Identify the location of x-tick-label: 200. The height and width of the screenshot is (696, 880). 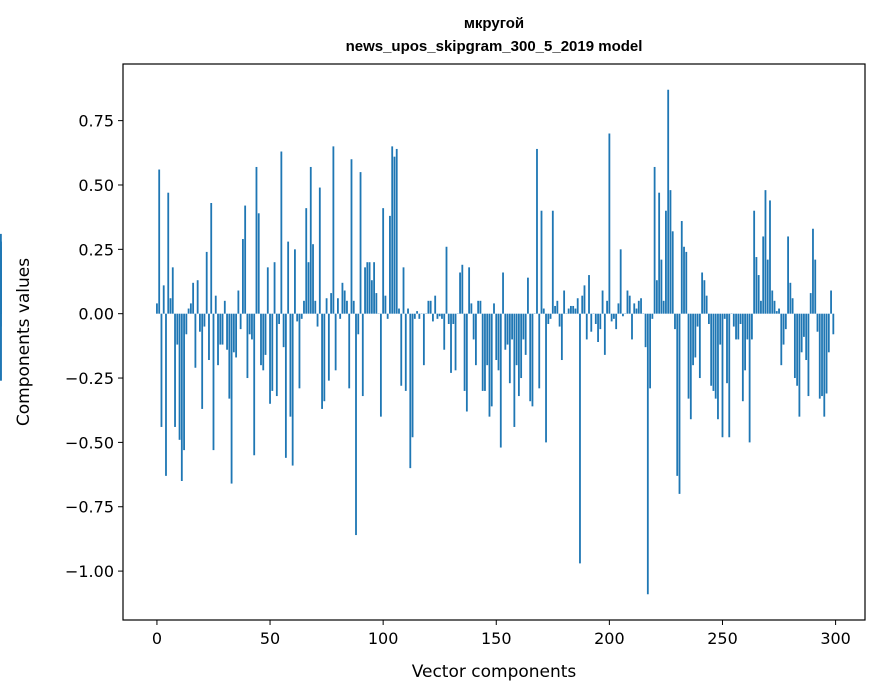
(609, 638).